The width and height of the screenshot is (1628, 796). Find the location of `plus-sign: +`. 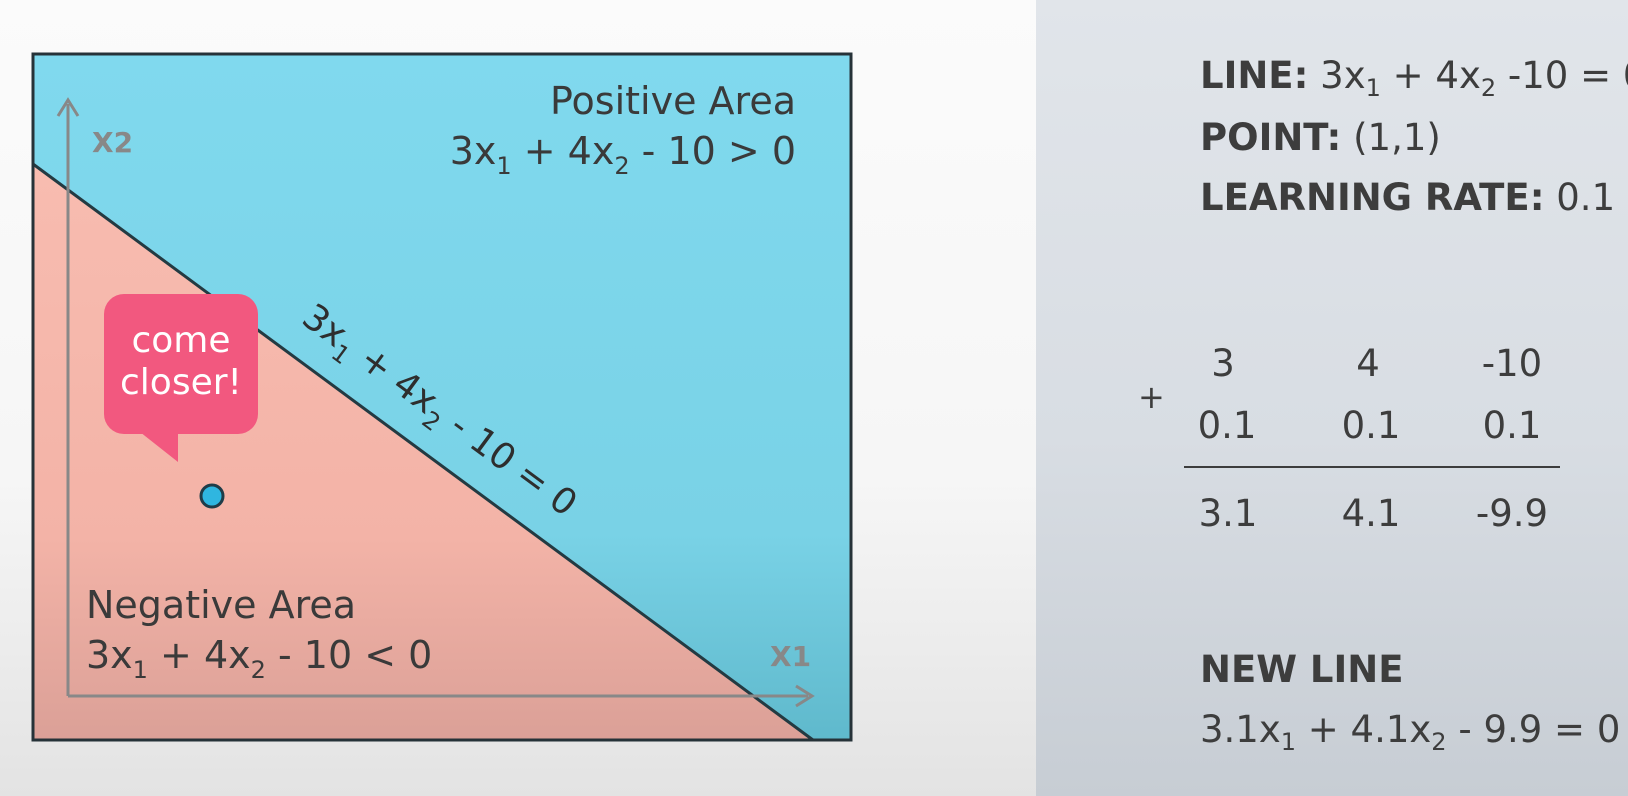

plus-sign: + is located at coordinates (1151, 397).